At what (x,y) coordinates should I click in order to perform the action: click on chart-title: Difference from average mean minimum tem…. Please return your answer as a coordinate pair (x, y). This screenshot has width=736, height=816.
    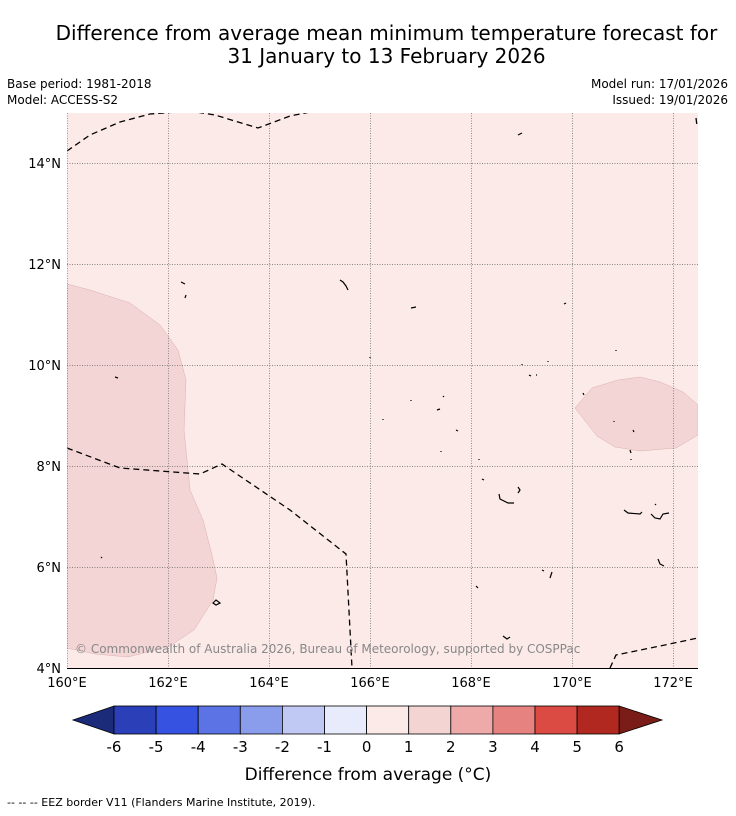
    Looking at the image, I should click on (368, 45).